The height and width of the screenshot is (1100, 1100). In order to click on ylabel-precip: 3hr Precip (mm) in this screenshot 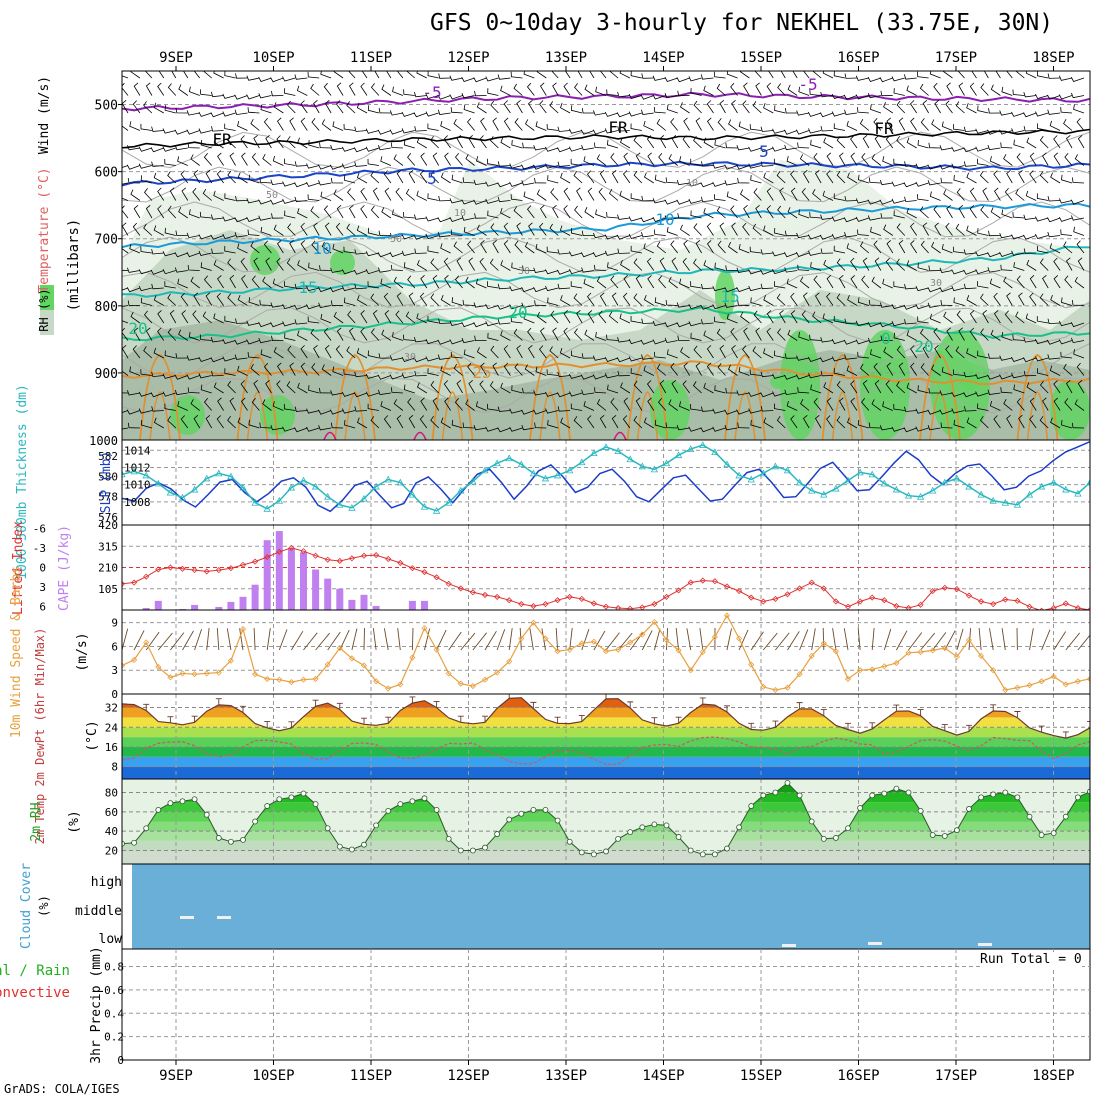, I will do `click(96, 1004)`.